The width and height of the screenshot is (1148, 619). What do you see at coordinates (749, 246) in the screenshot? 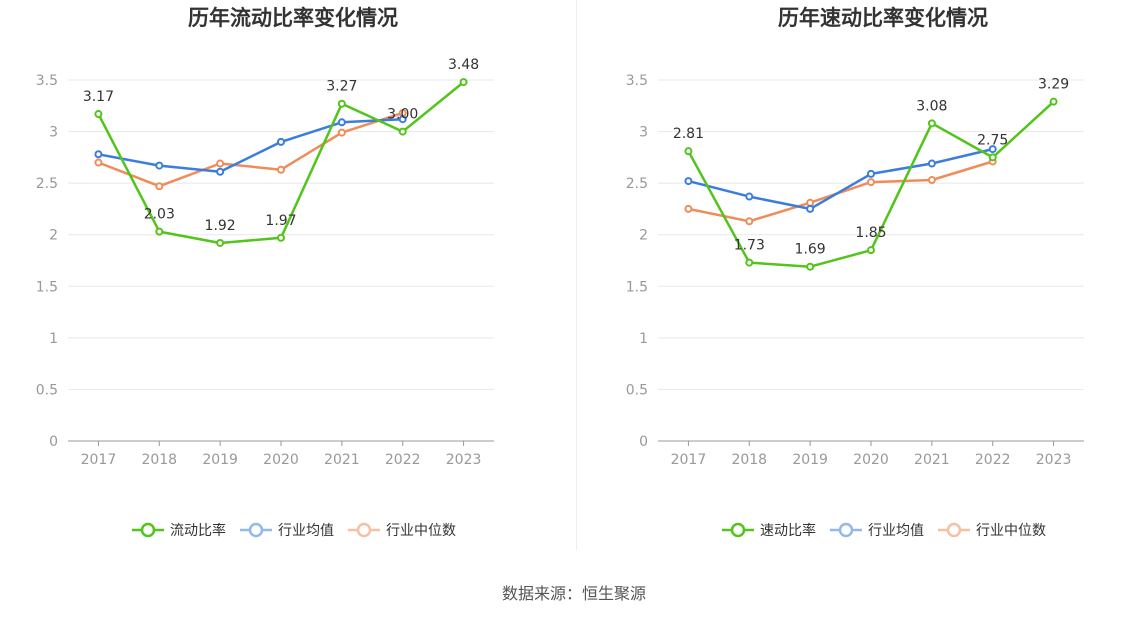
I see `data-label: 1.73` at bounding box center [749, 246].